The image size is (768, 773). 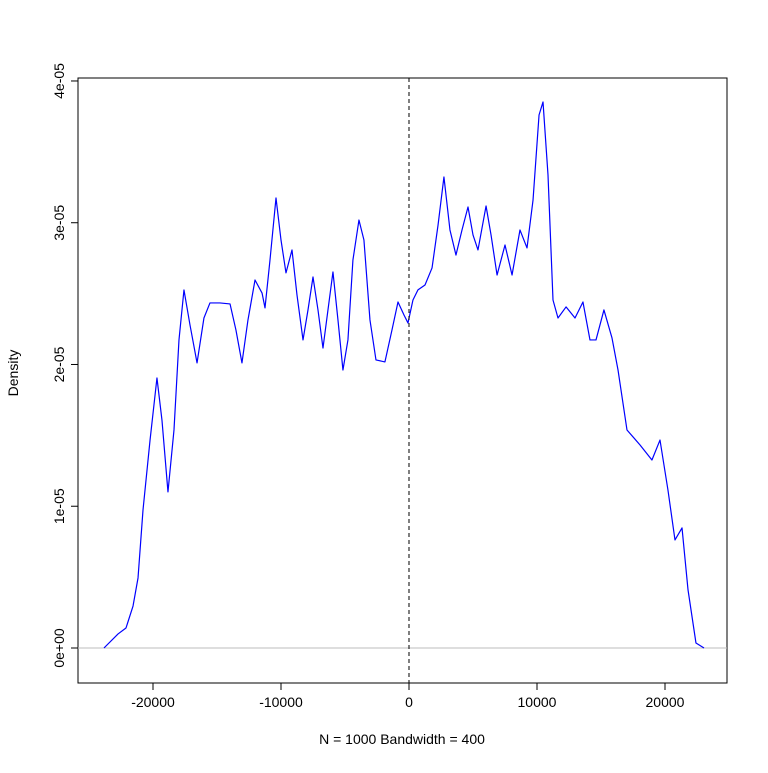 What do you see at coordinates (59, 506) in the screenshot?
I see `y-tick-label: 1e-05` at bounding box center [59, 506].